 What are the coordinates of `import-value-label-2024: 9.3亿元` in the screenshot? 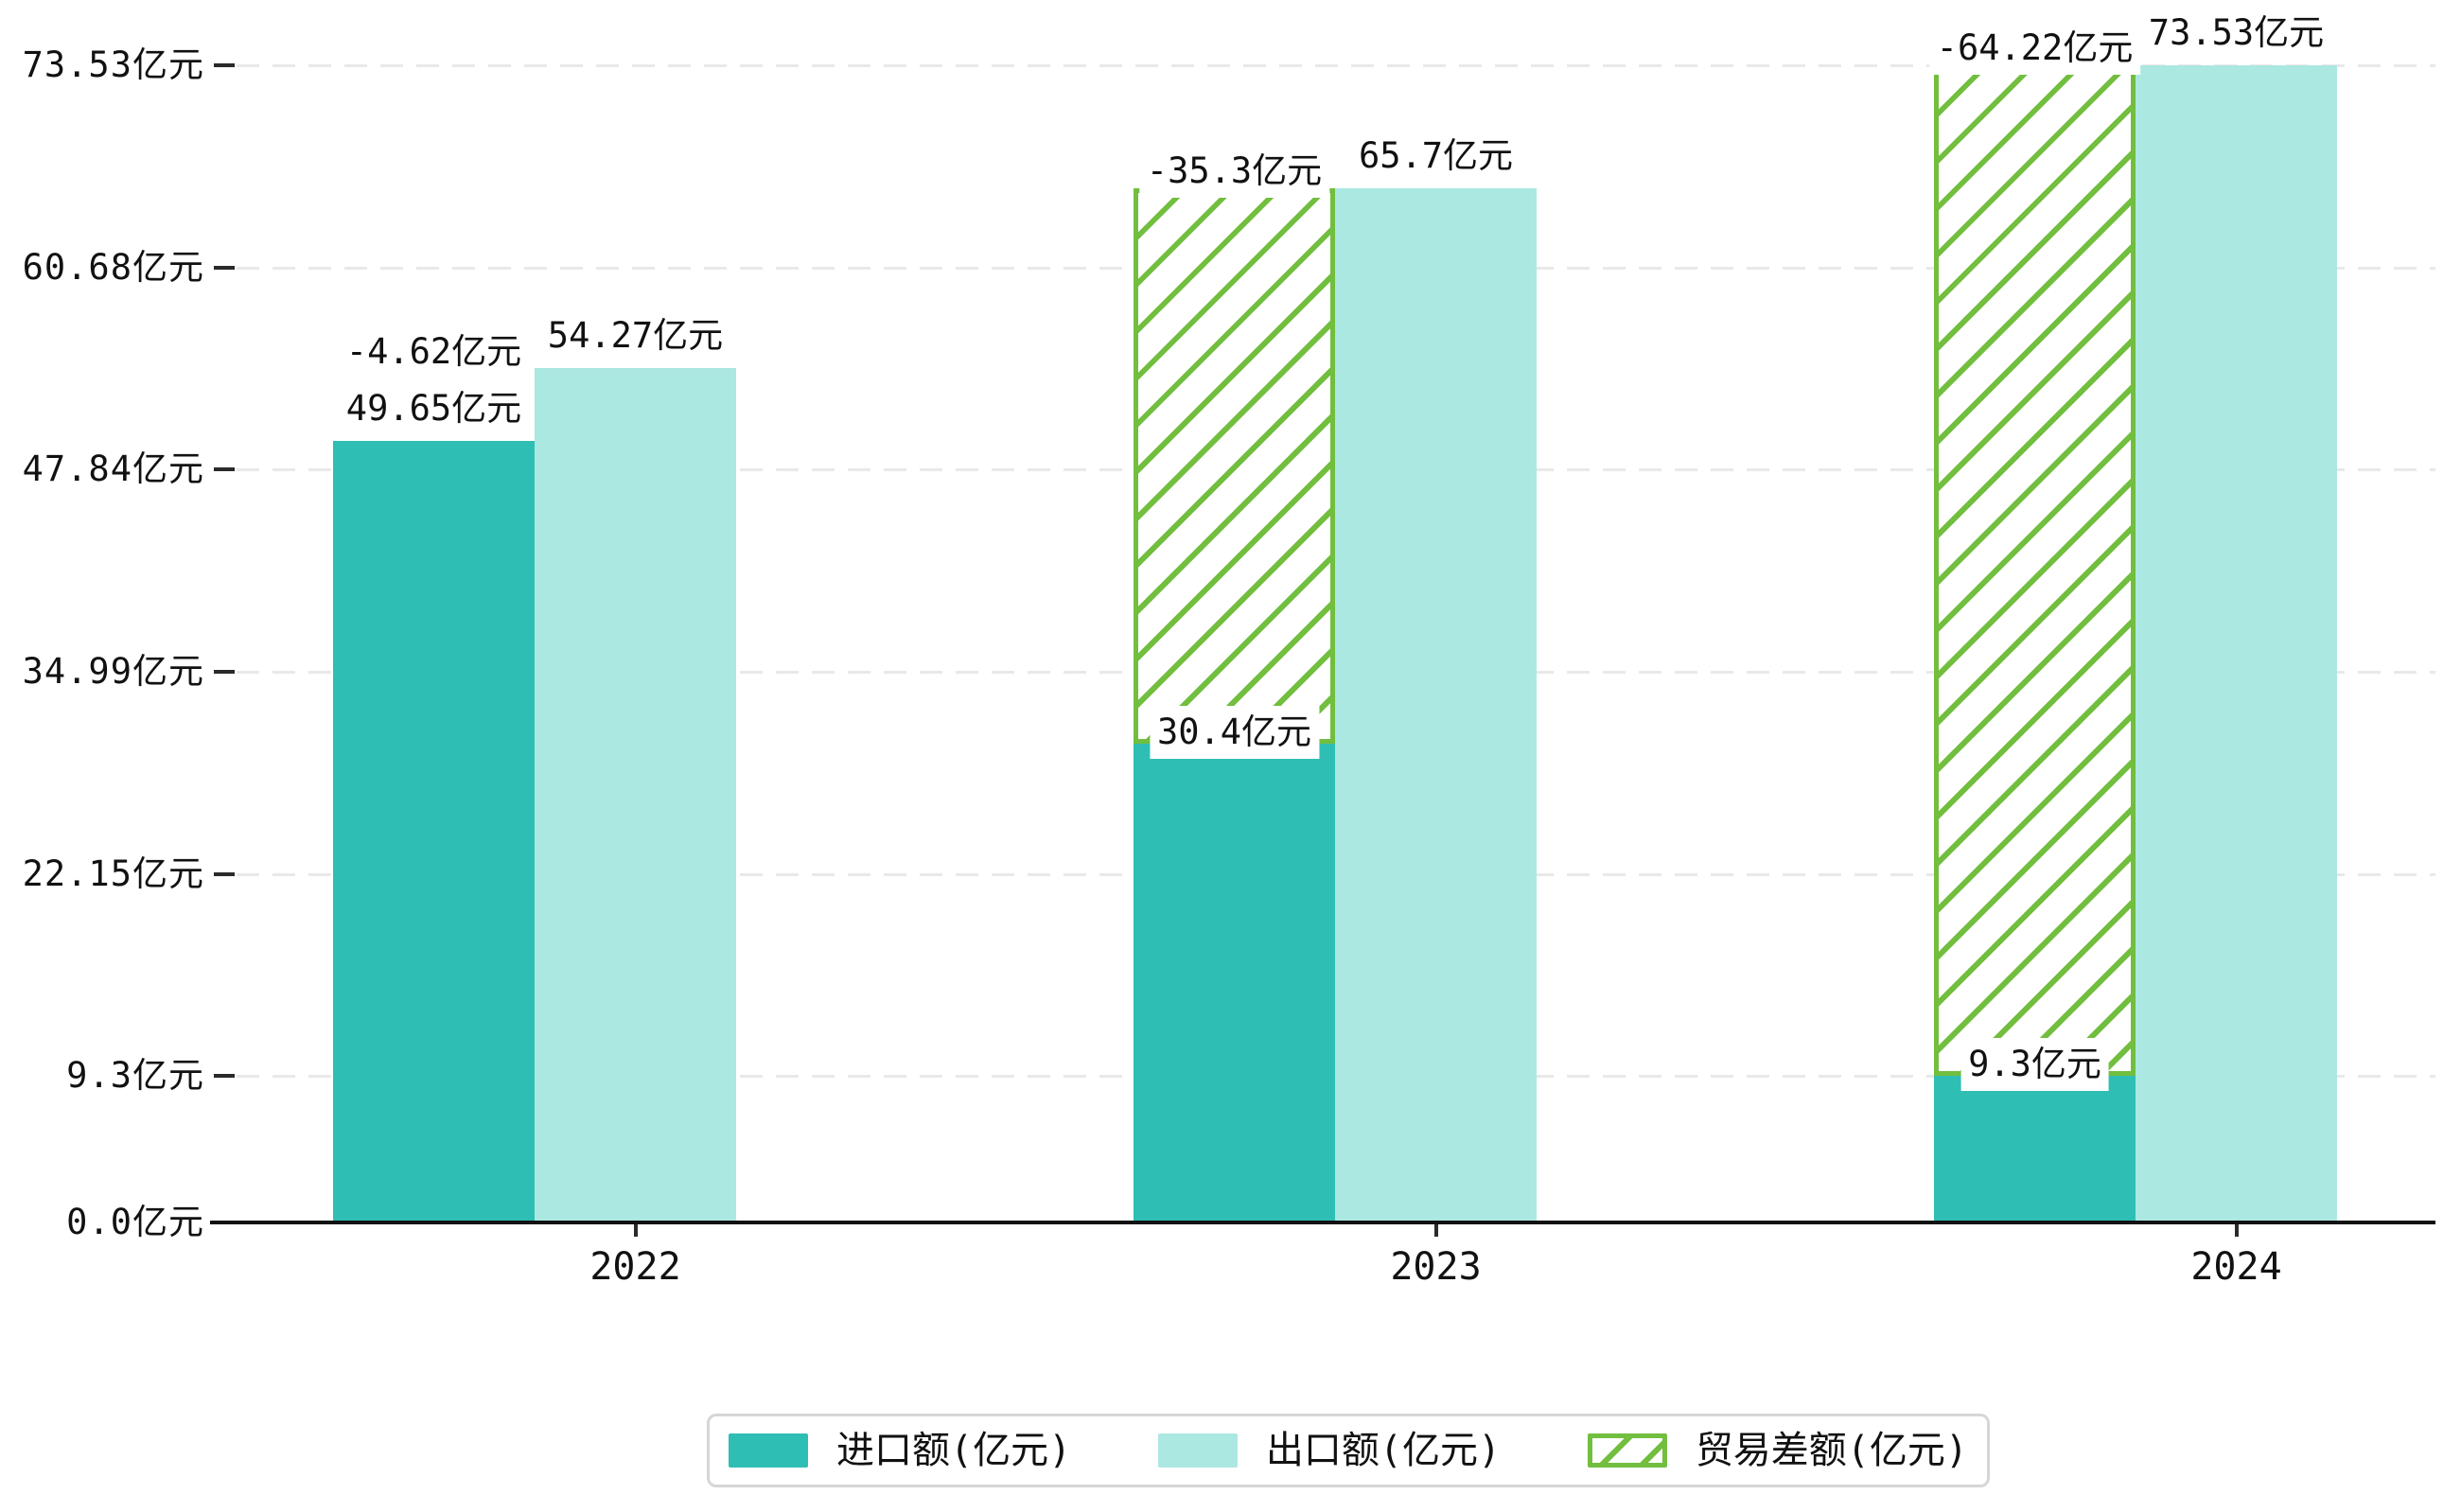 It's located at (2034, 1064).